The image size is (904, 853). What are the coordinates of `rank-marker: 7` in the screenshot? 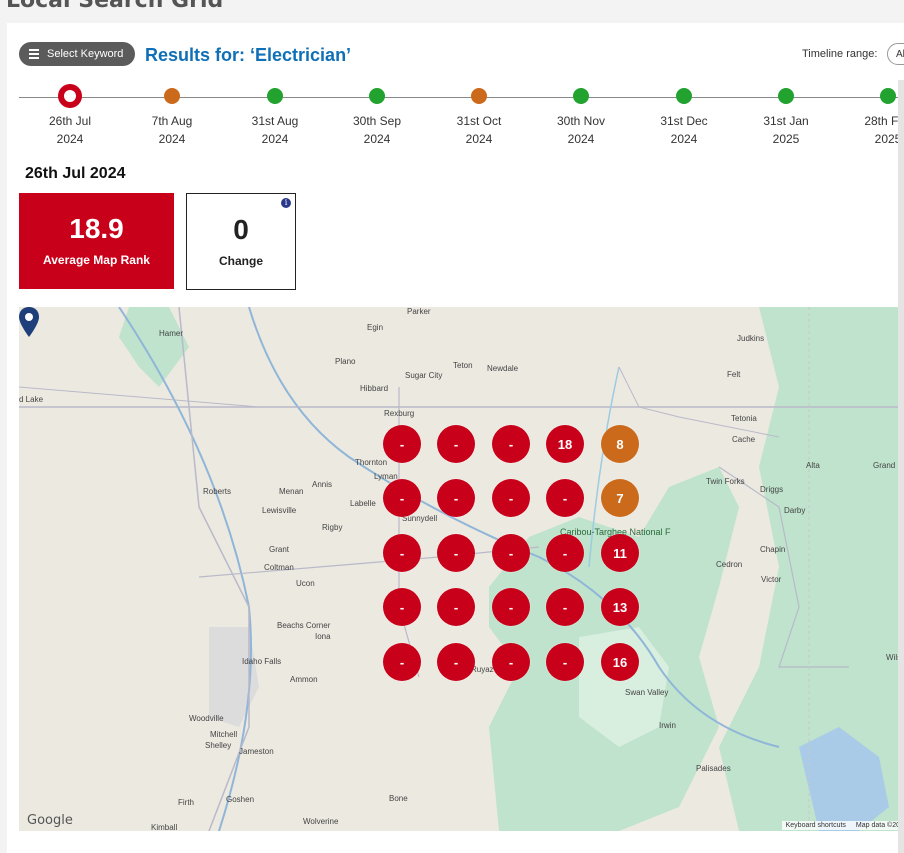 It's located at (620, 498).